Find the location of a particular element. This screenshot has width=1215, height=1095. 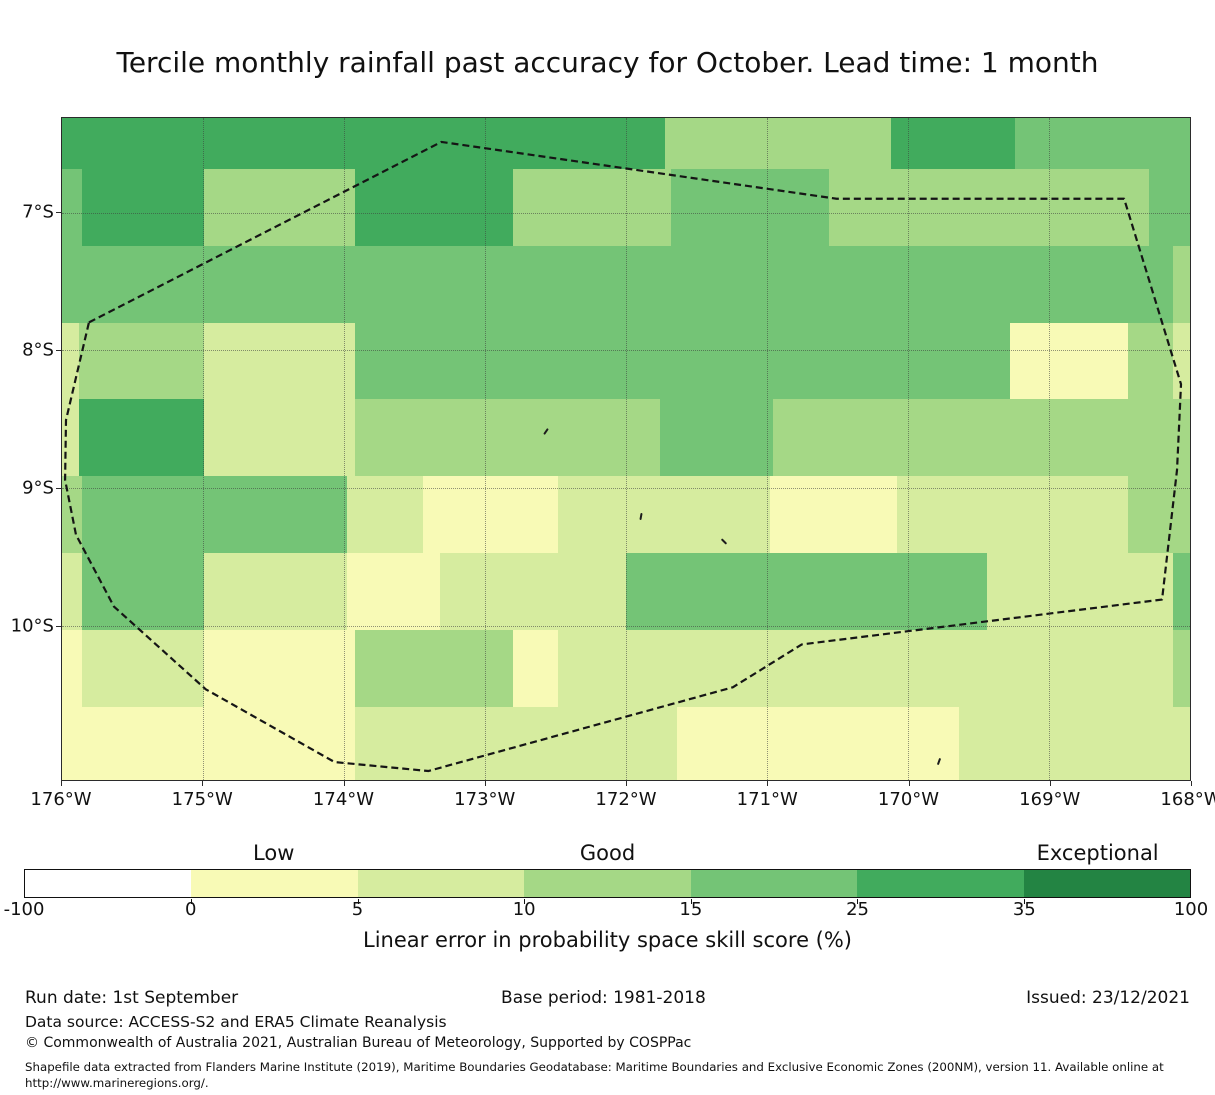

x-tick-label: 175°W is located at coordinates (202, 799).